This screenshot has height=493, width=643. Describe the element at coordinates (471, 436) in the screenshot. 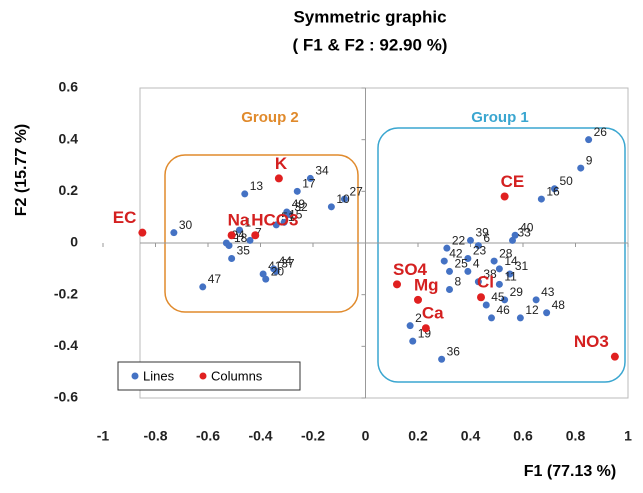

I see `x-tick-label: 0.4` at that location.